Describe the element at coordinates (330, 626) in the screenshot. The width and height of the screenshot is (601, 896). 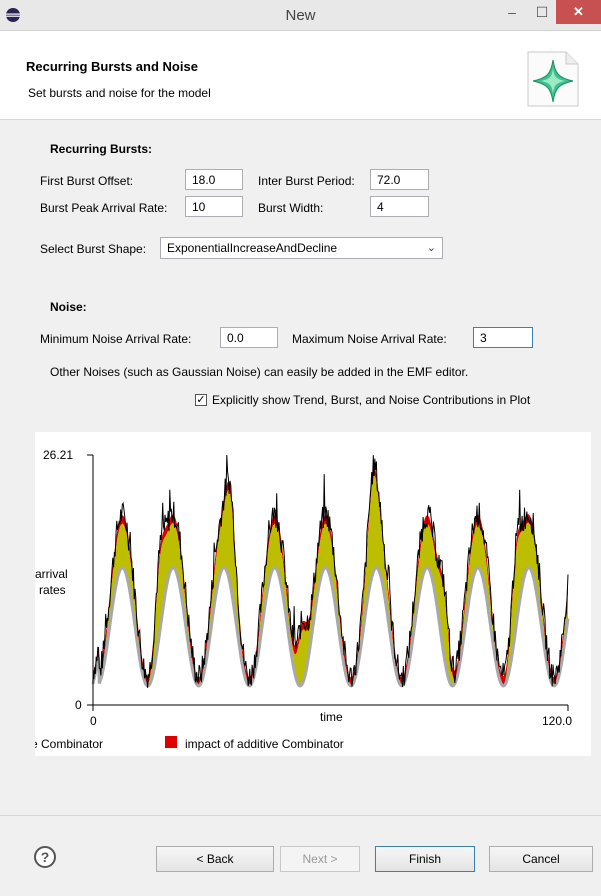
I see `trend-line` at that location.